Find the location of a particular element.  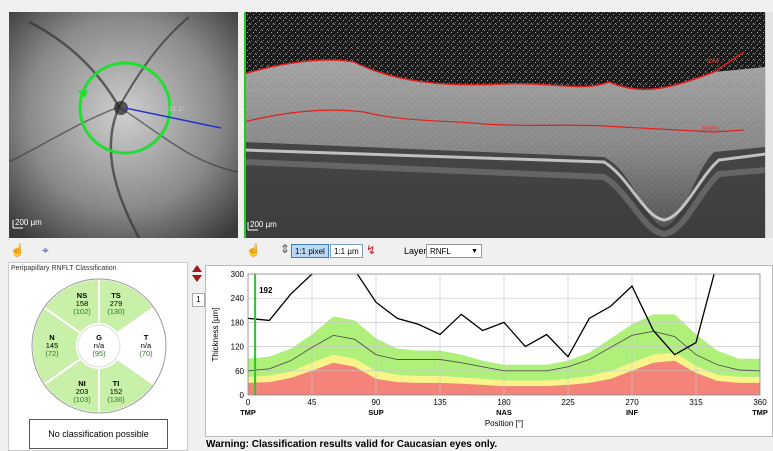

fundus-scale-label: 200 µm is located at coordinates (28, 222).